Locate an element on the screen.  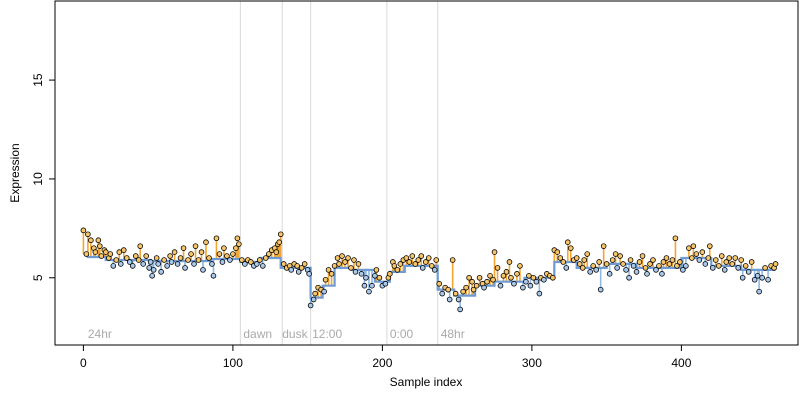
x-tick-label: 0 is located at coordinates (83, 363).